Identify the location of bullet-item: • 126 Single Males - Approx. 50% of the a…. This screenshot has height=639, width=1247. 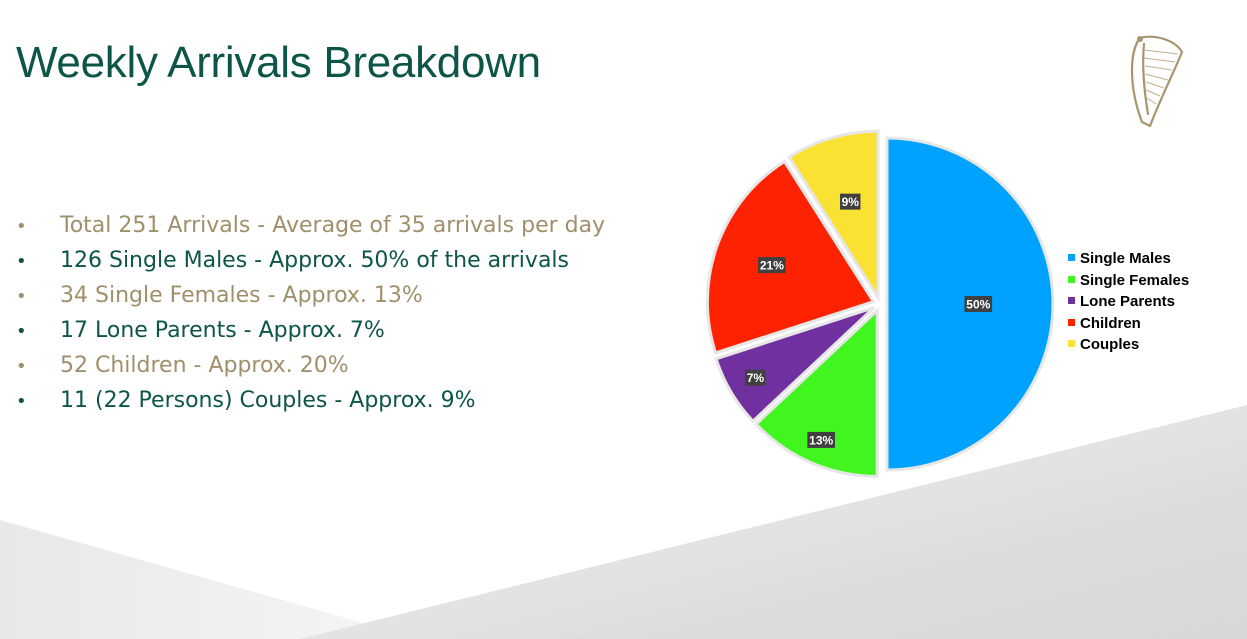
(310, 260).